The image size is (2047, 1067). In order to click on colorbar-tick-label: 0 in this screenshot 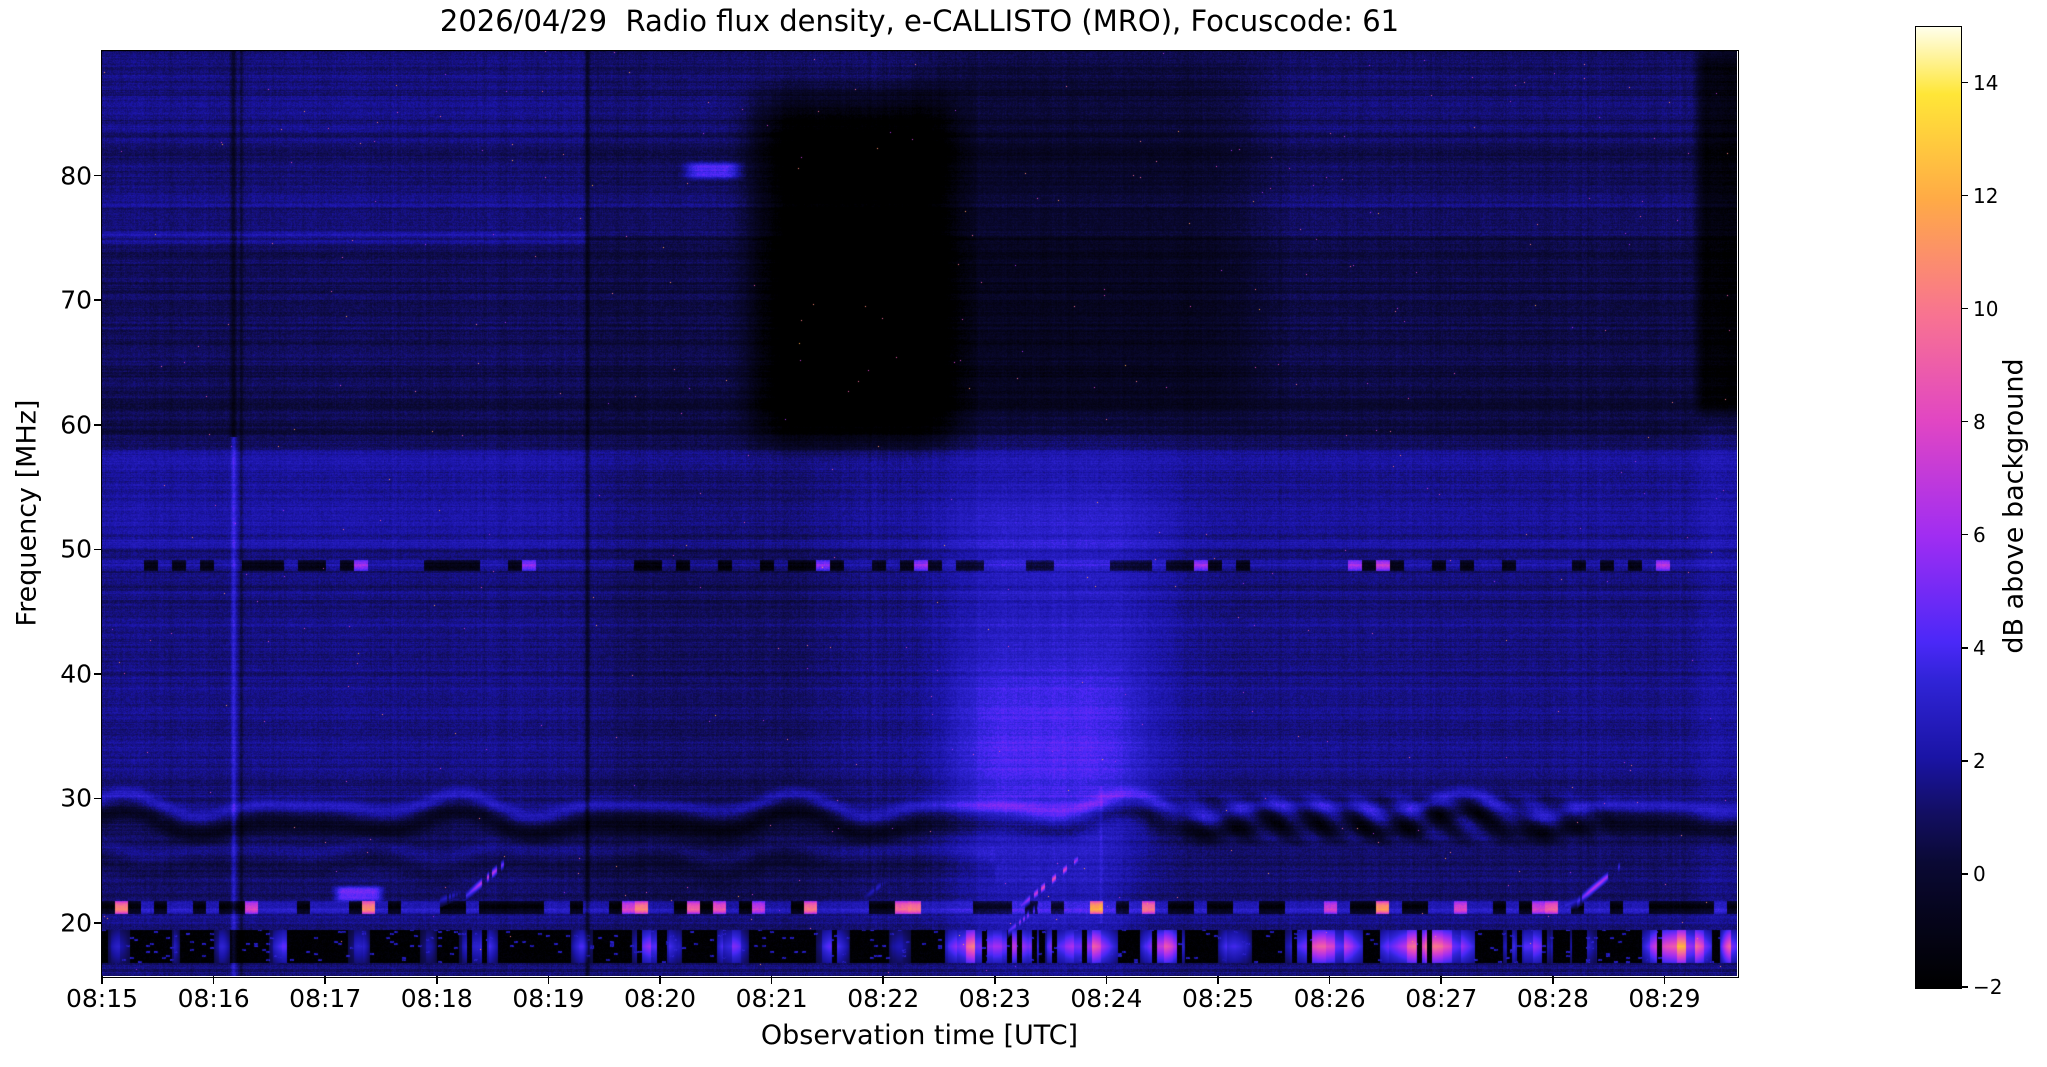, I will do `click(1979, 873)`.